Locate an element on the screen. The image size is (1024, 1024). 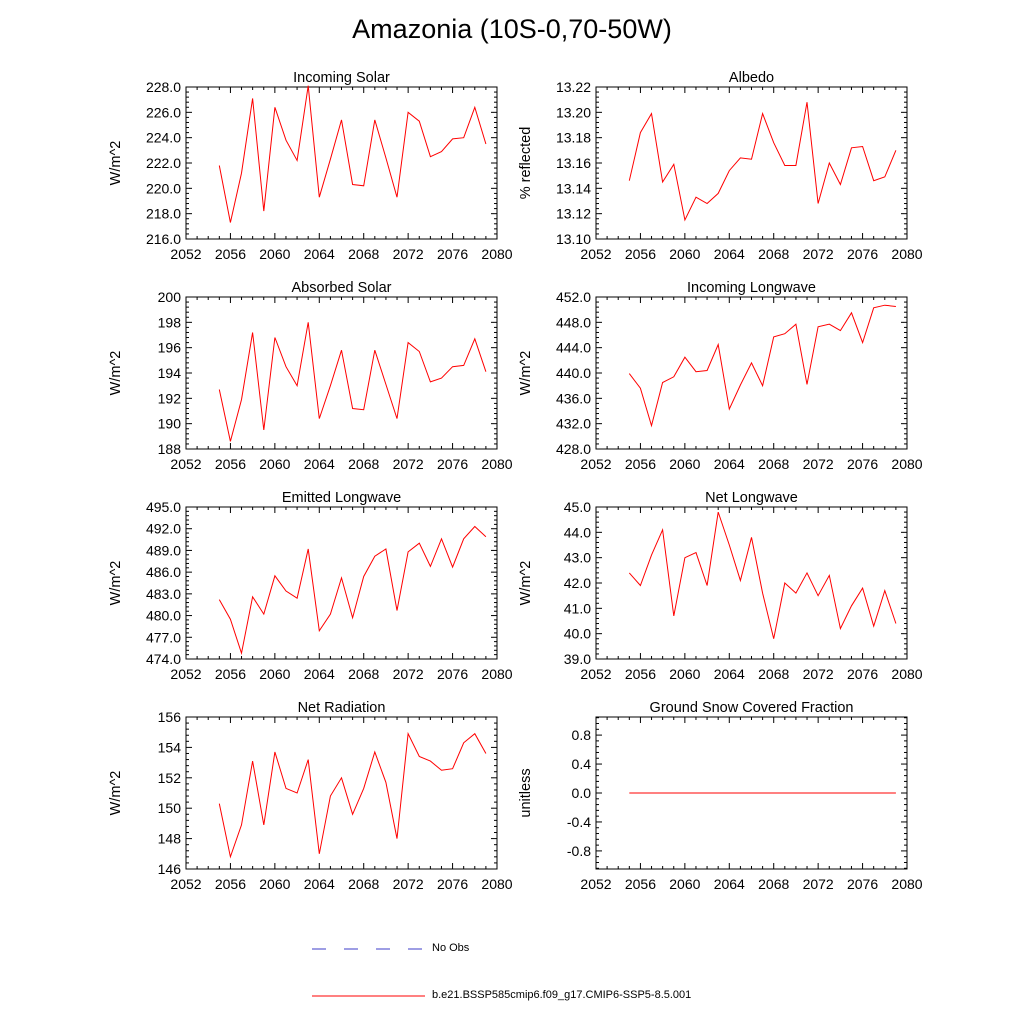
y-tick-label: 477.0 is located at coordinates (163, 637).